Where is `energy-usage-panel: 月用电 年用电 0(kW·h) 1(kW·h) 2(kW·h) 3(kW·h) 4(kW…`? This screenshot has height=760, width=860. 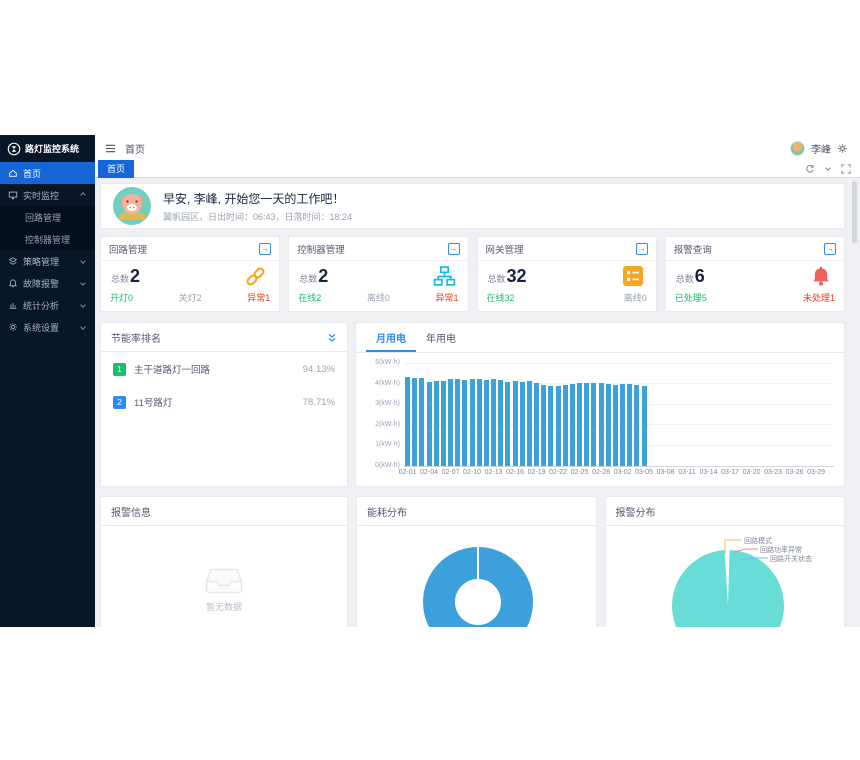 energy-usage-panel: 月用电 年用电 0(kW·h) 1(kW·h) 2(kW·h) 3(kW·h) 4(kW… is located at coordinates (600, 404).